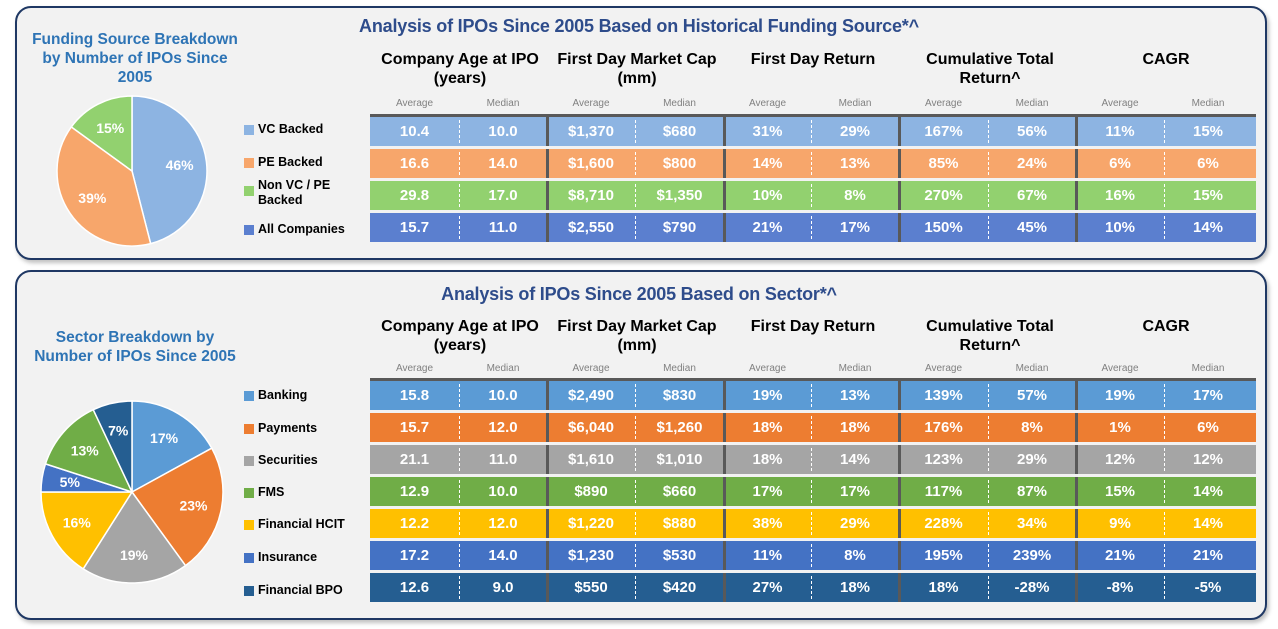 This screenshot has width=1278, height=629. Describe the element at coordinates (943, 491) in the screenshot. I see `value-cell: 117%` at that location.